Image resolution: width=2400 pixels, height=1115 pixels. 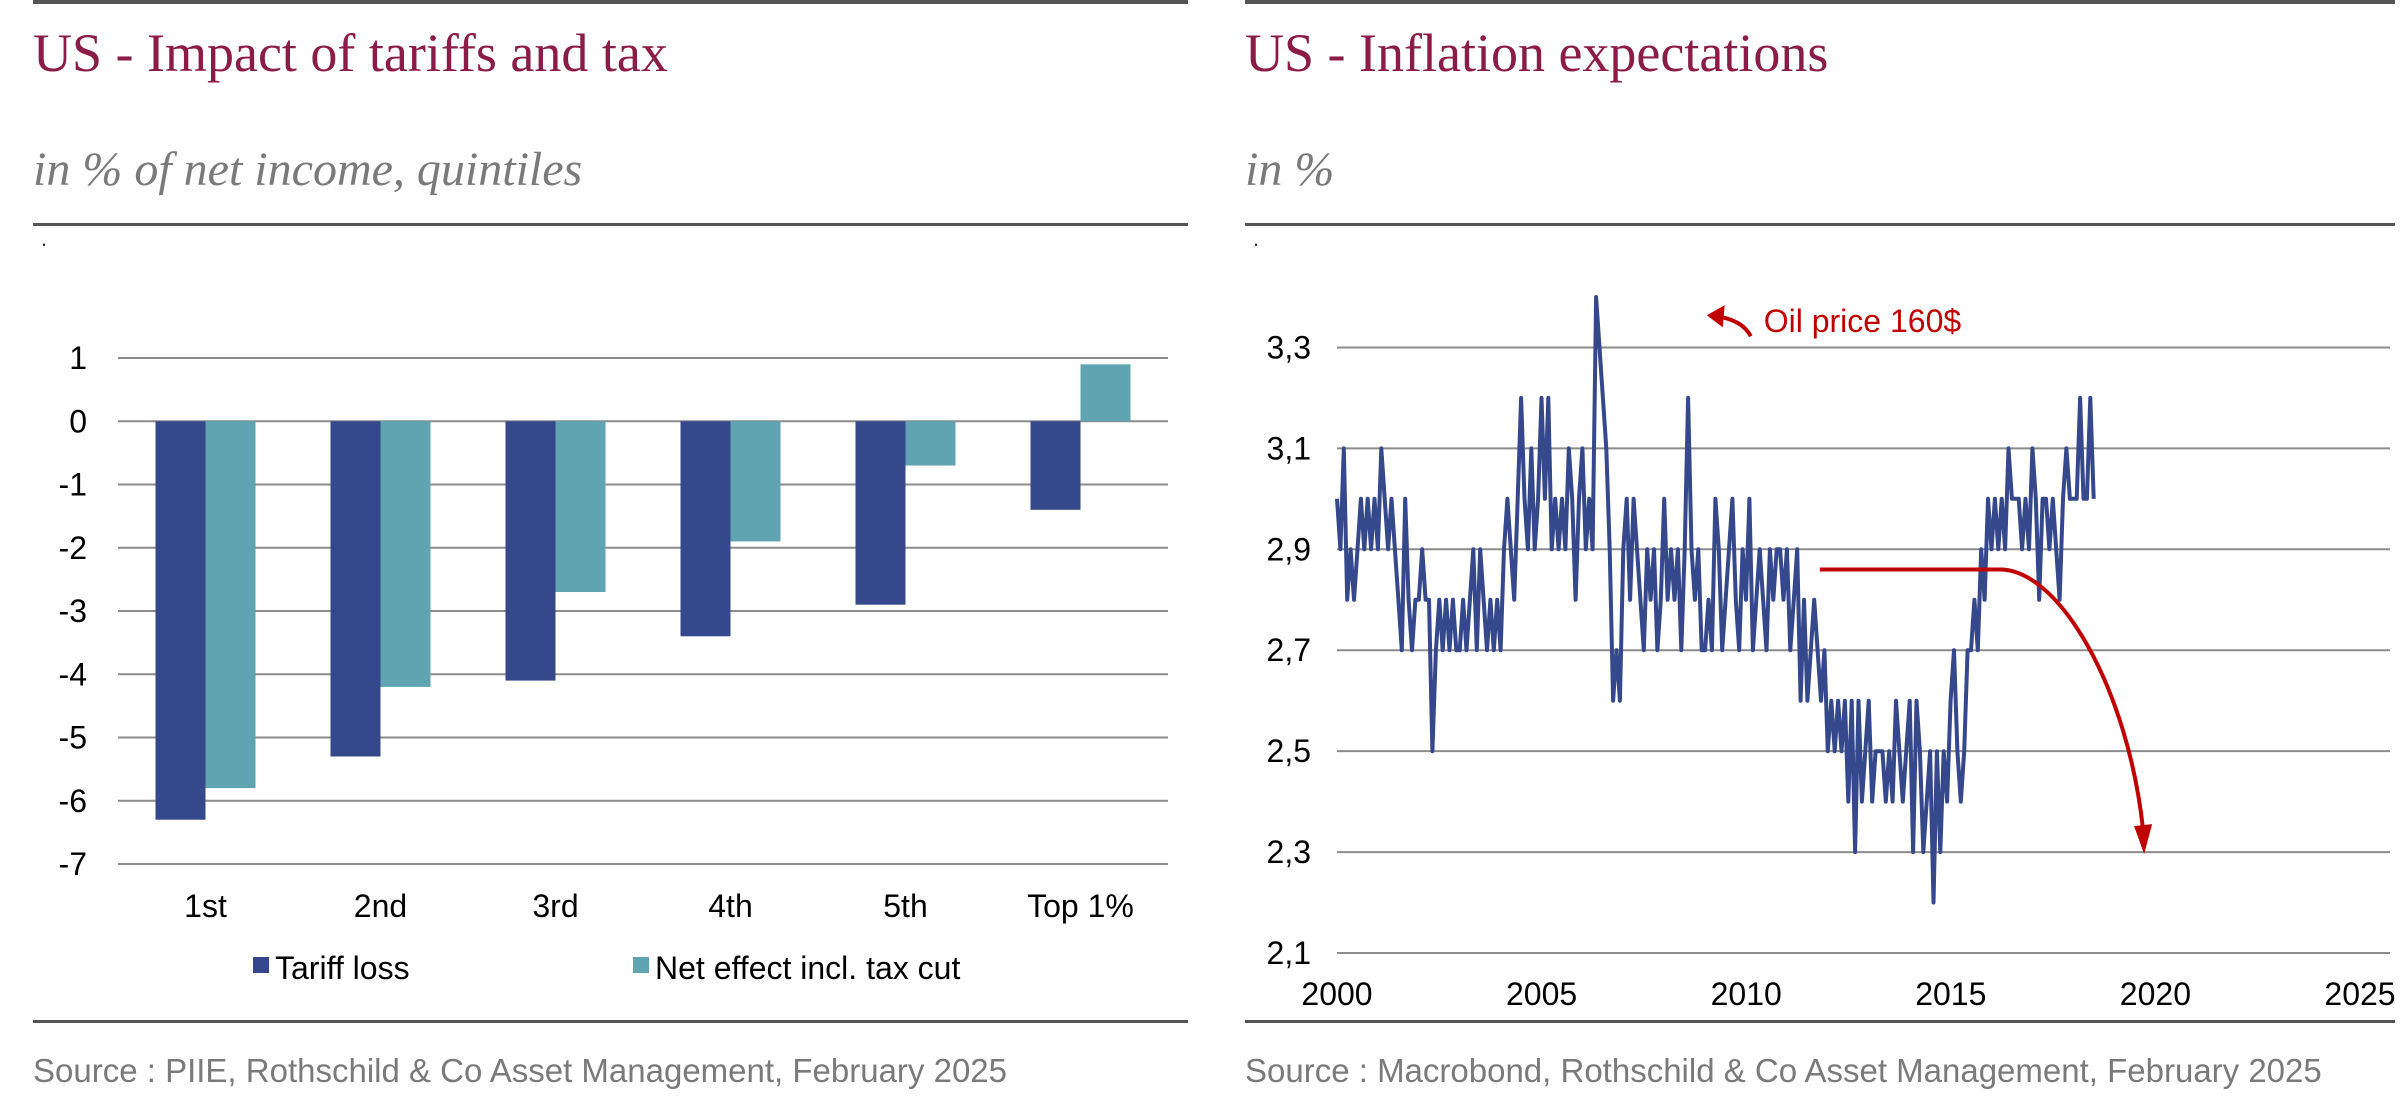 What do you see at coordinates (1950, 994) in the screenshot?
I see `x-tick-label: 2015` at bounding box center [1950, 994].